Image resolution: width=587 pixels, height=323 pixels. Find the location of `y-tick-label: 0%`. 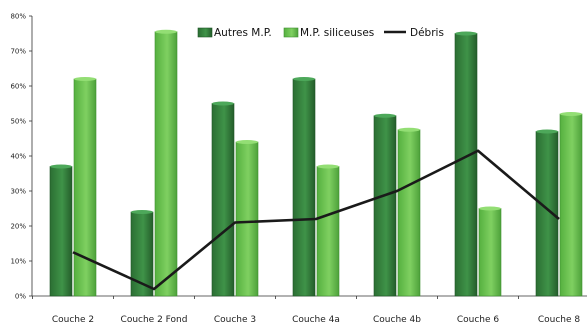

y-tick-label: 0% is located at coordinates (20, 297).